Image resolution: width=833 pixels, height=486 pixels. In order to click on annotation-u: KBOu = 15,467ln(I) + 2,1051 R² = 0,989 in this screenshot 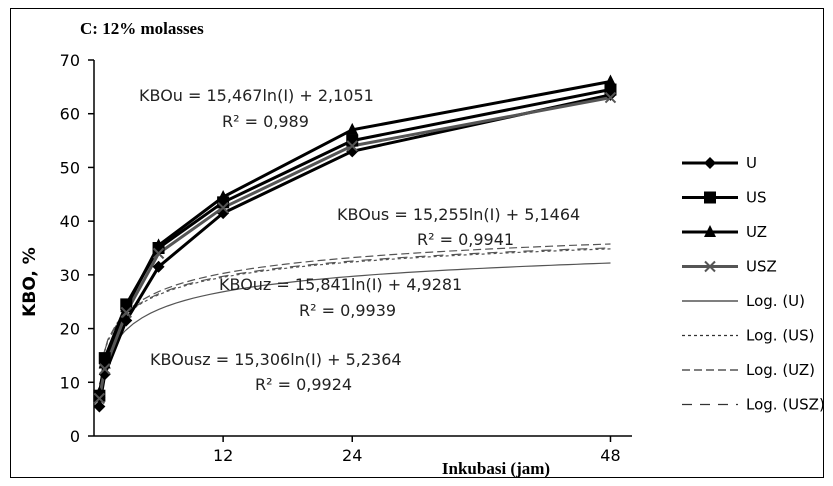, I will do `click(256, 108)`.